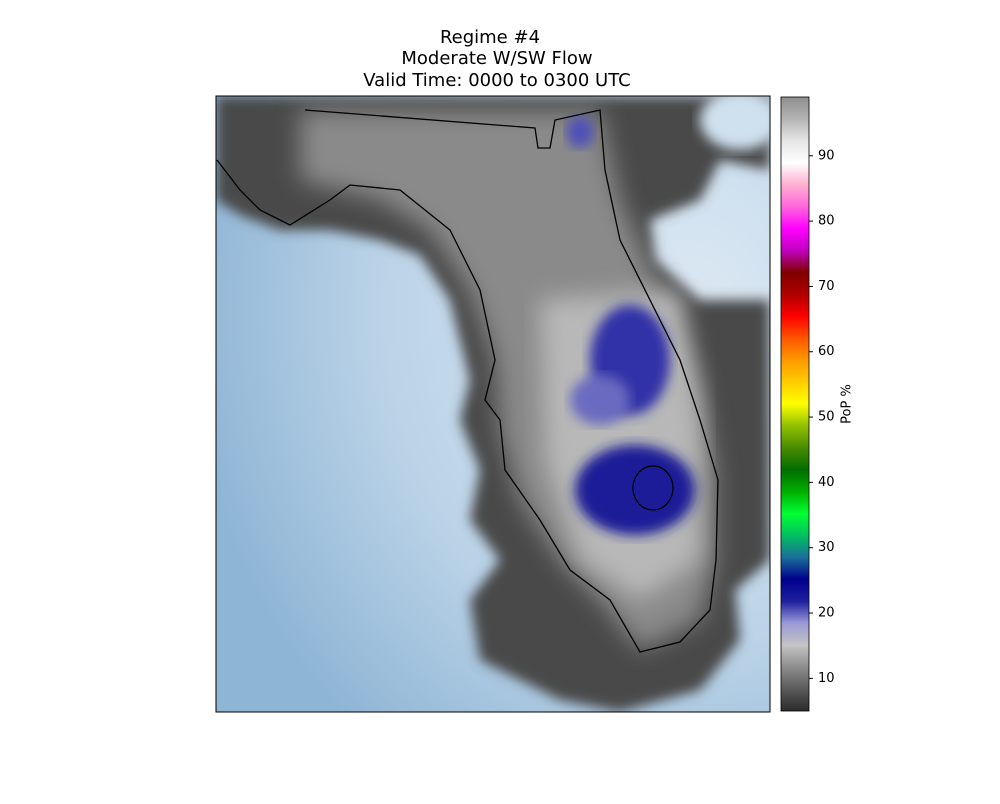 The width and height of the screenshot is (1000, 804). What do you see at coordinates (847, 404) in the screenshot?
I see `colorbar-label: PoP %` at bounding box center [847, 404].